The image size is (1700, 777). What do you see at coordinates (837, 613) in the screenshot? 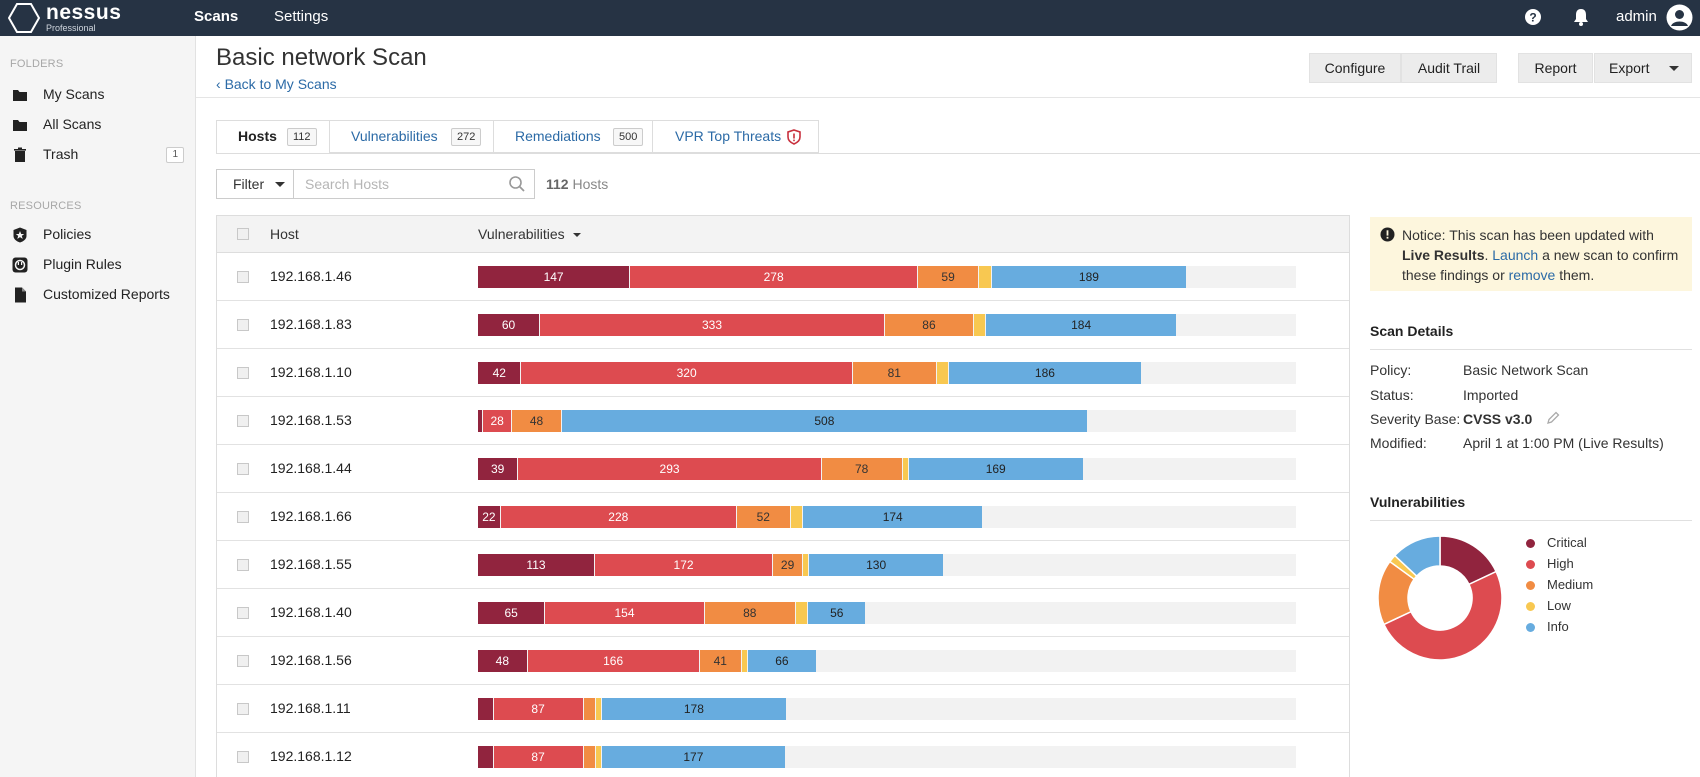
I see `bar-segment-info: 56` at bounding box center [837, 613].